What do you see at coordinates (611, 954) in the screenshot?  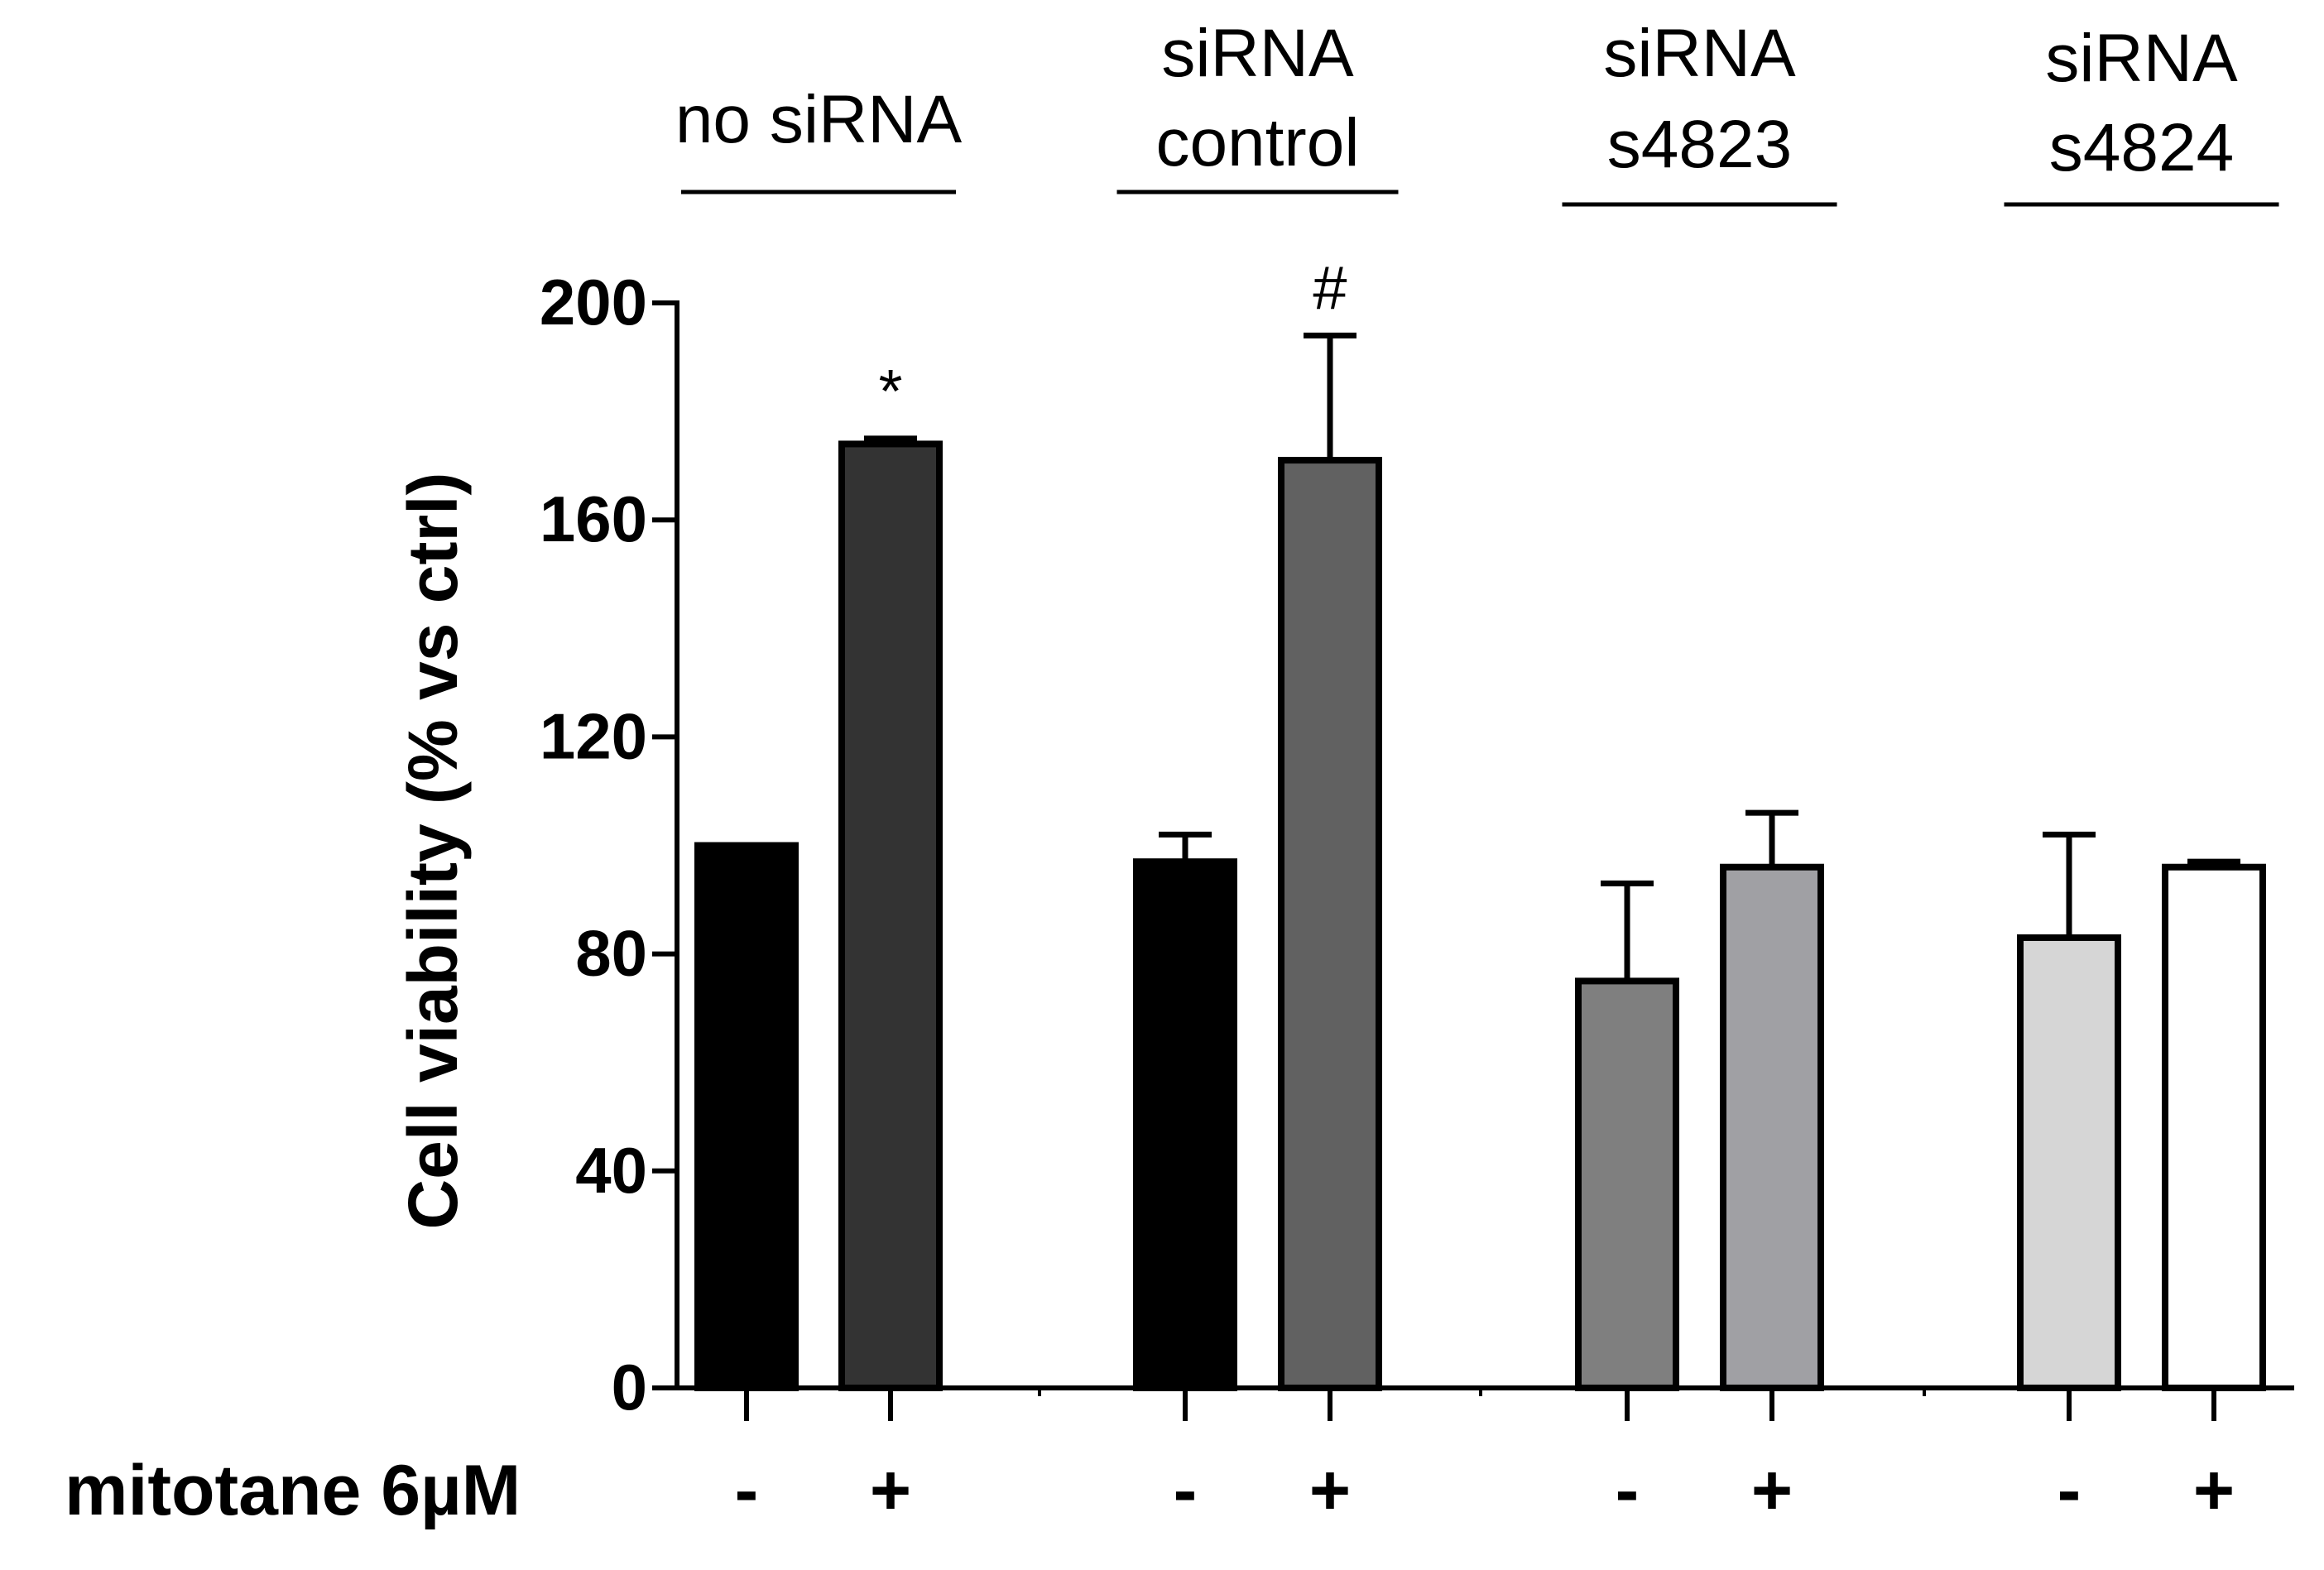 I see `y-tick-label: 80` at bounding box center [611, 954].